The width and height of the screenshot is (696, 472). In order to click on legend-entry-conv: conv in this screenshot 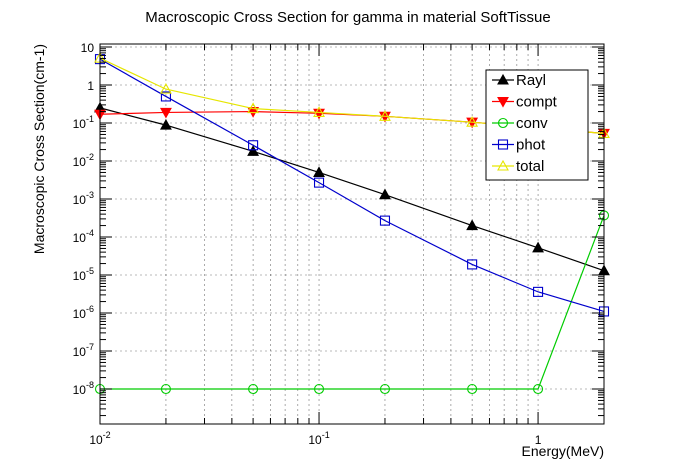, I will do `click(520, 123)`.